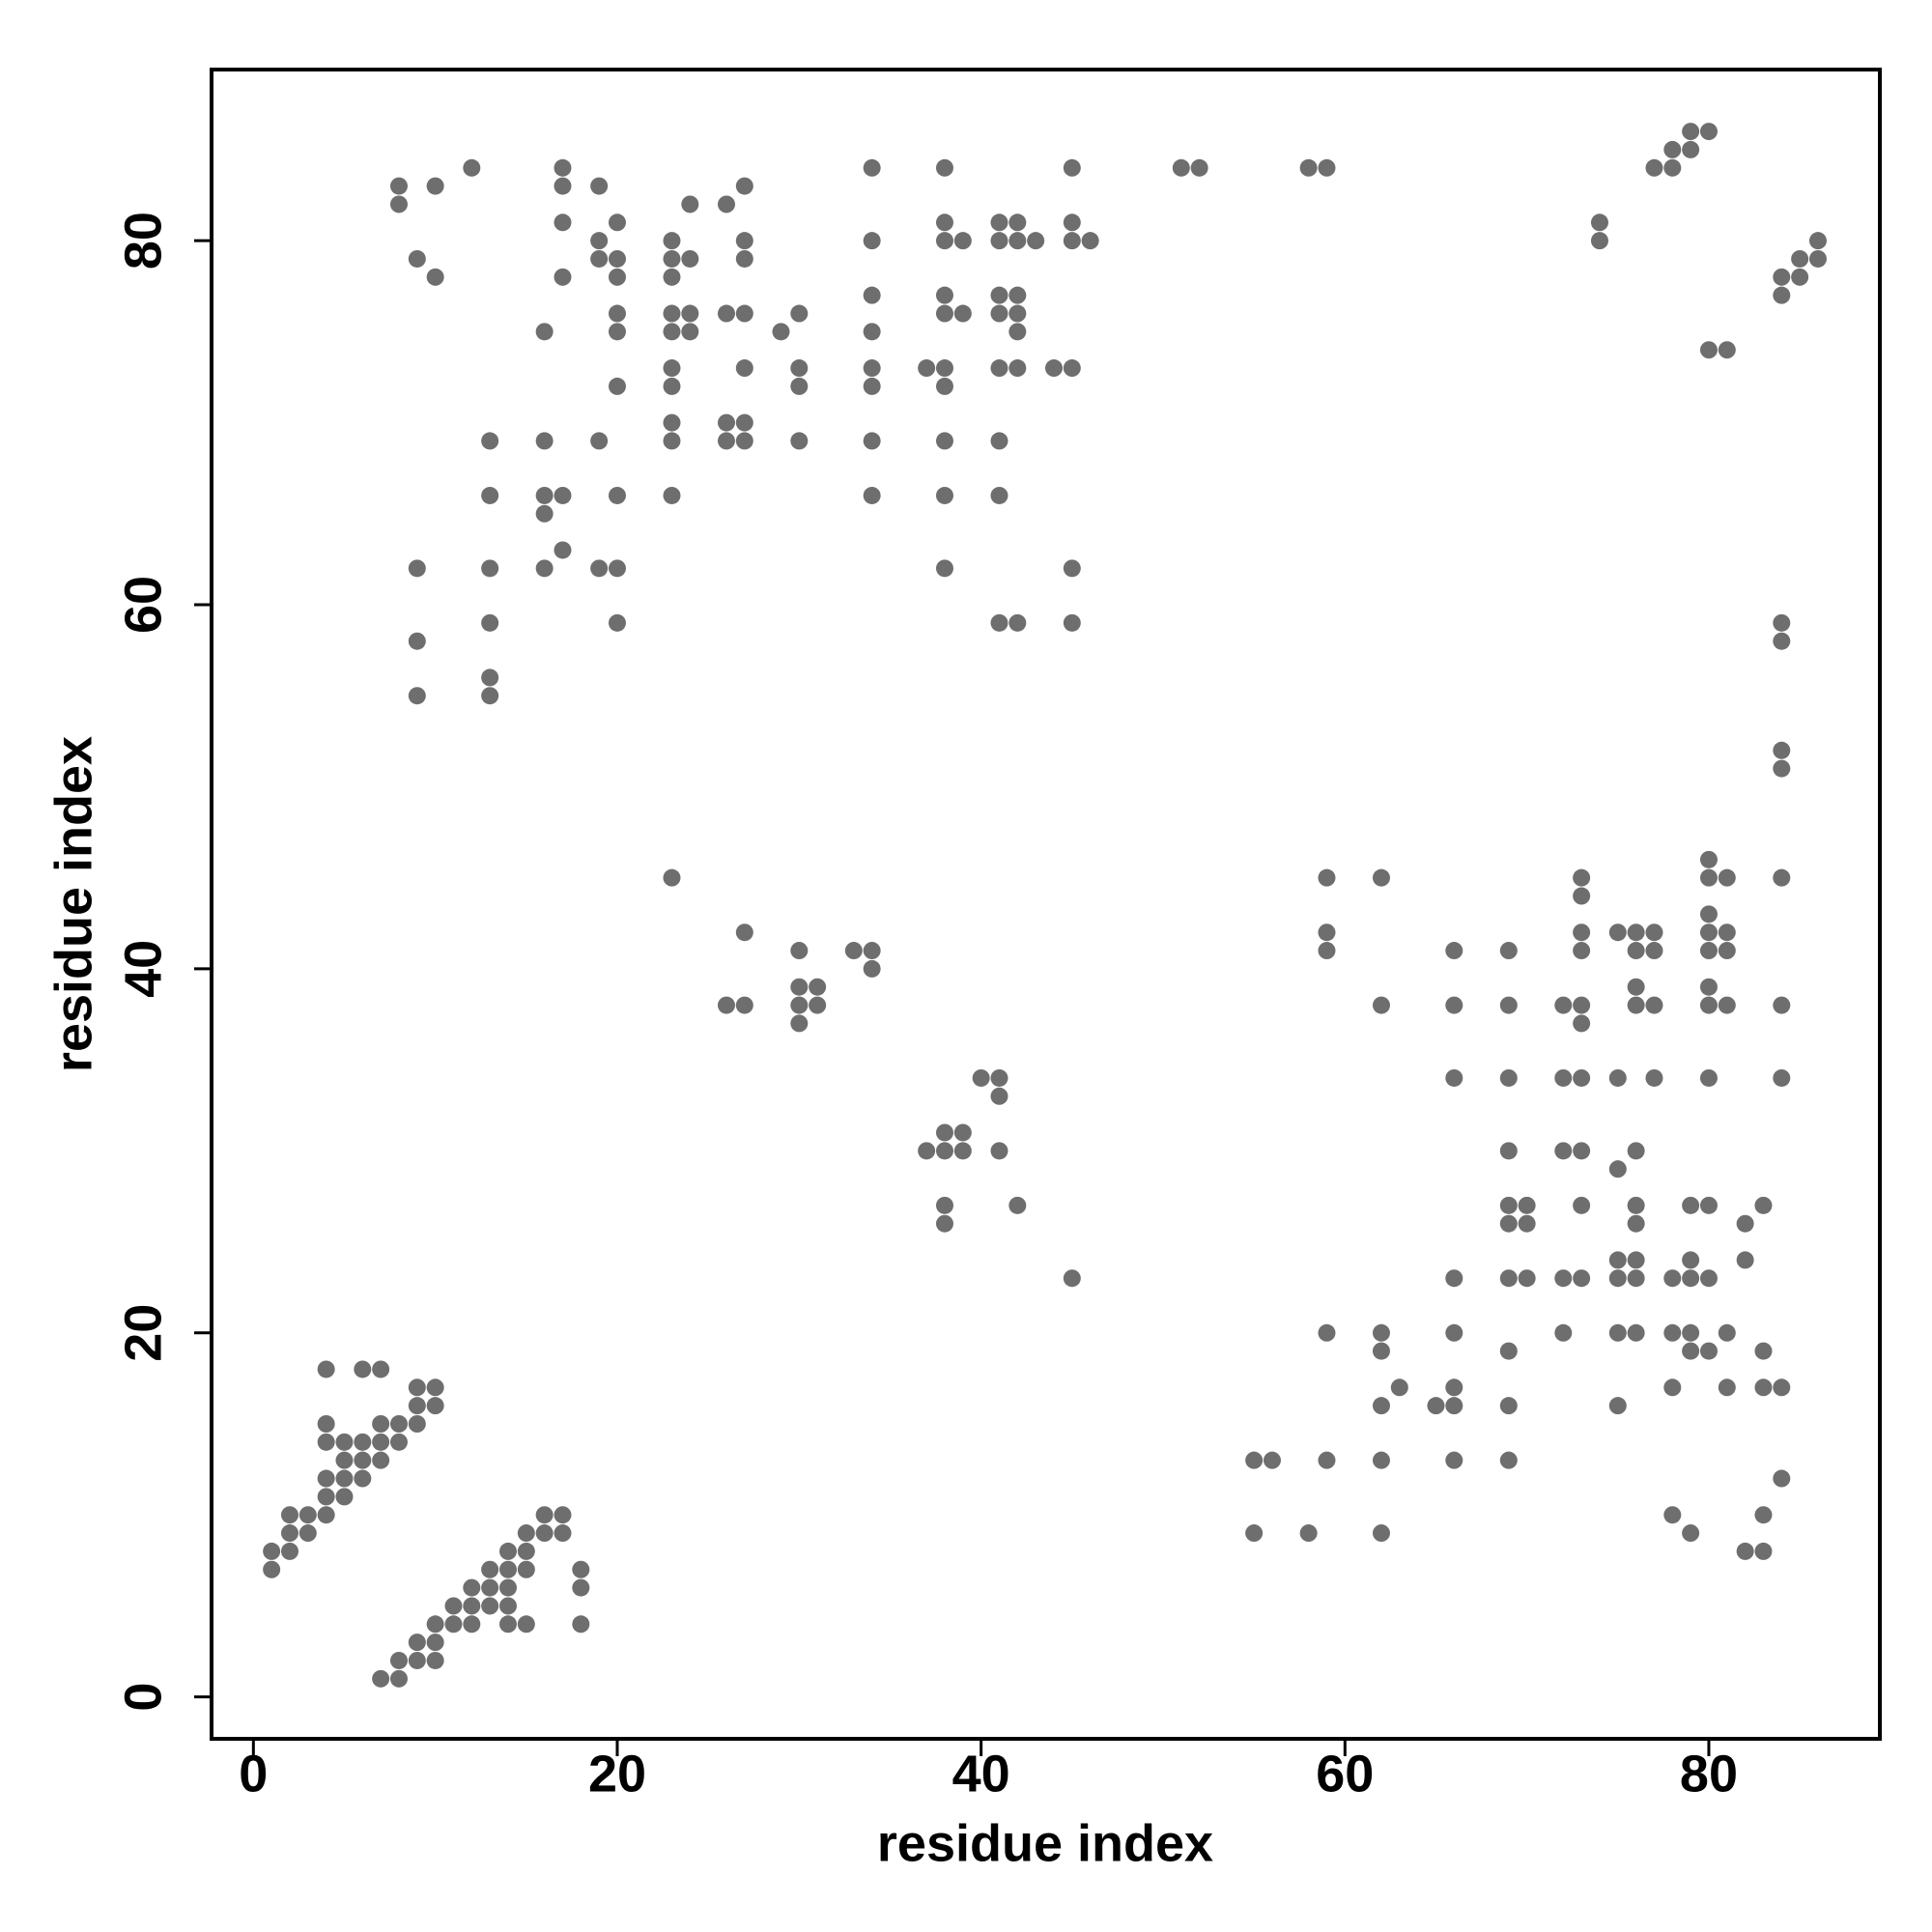 The image size is (1932, 1932). What do you see at coordinates (143, 1333) in the screenshot?
I see `y-tick-label: 20` at bounding box center [143, 1333].